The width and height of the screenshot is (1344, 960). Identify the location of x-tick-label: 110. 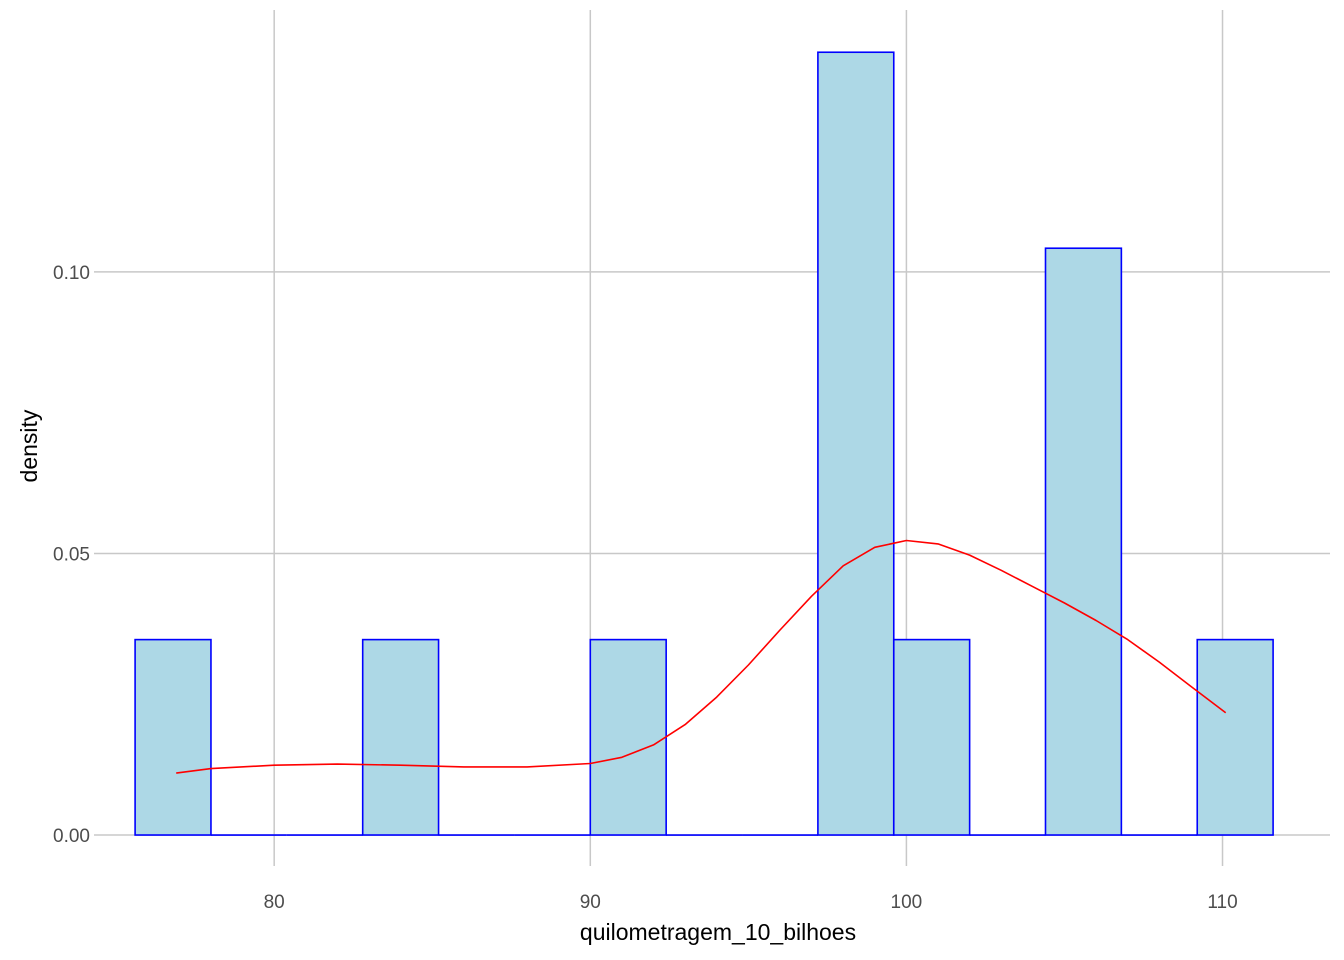
(1222, 902).